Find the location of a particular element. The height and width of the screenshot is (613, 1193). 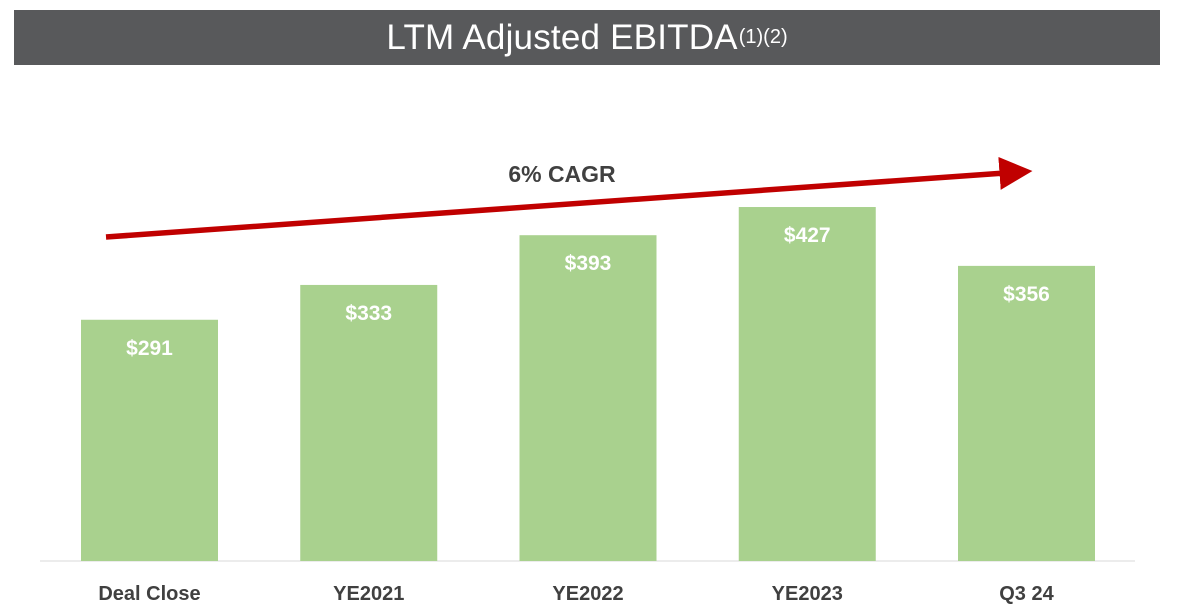

cagr-arrow is located at coordinates (569, 198).